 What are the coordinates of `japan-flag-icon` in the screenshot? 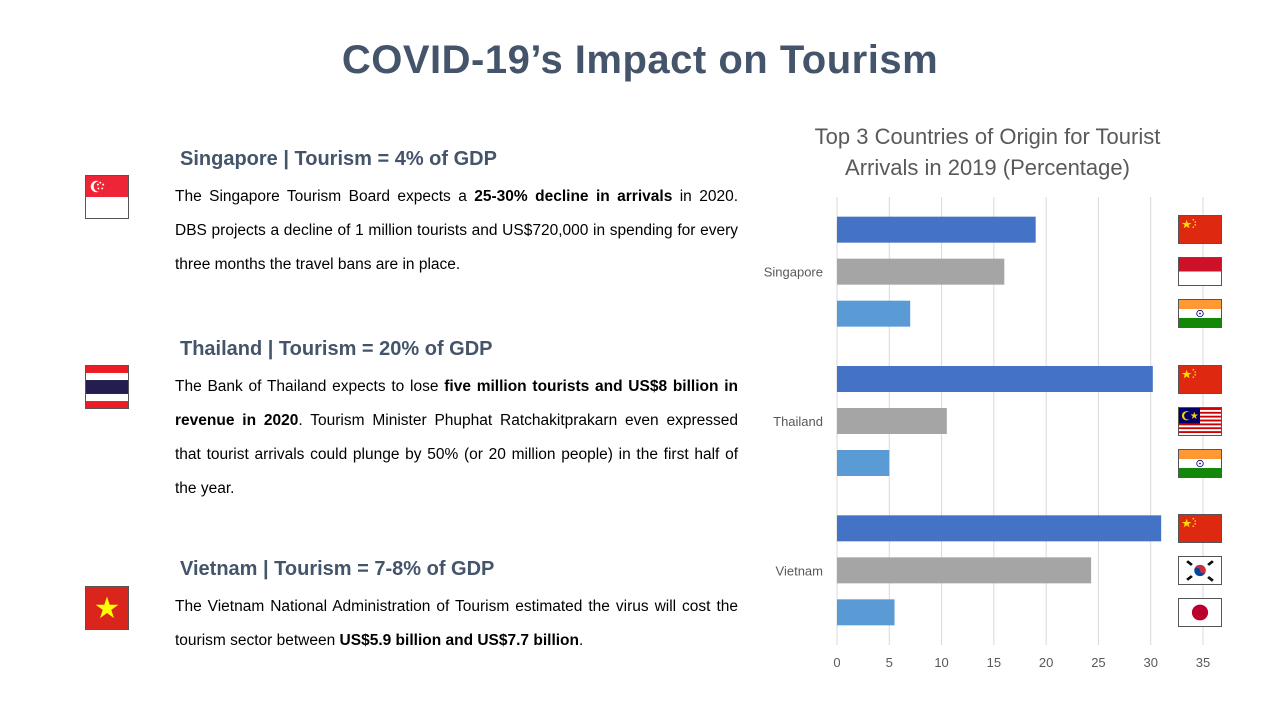 It's located at (1200, 612).